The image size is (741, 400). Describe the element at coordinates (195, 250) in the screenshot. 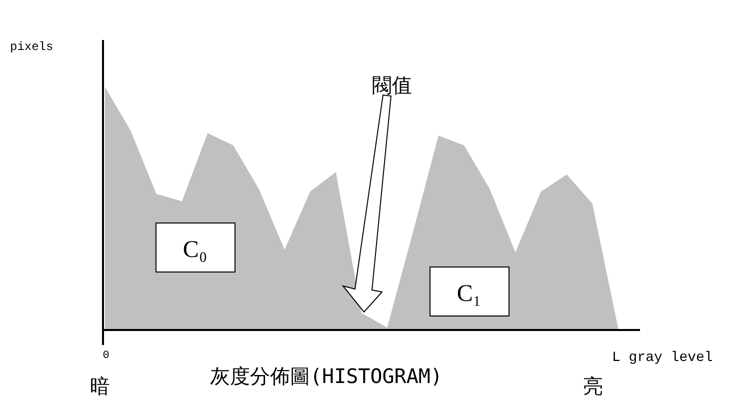

I see `annotation: C₀` at that location.